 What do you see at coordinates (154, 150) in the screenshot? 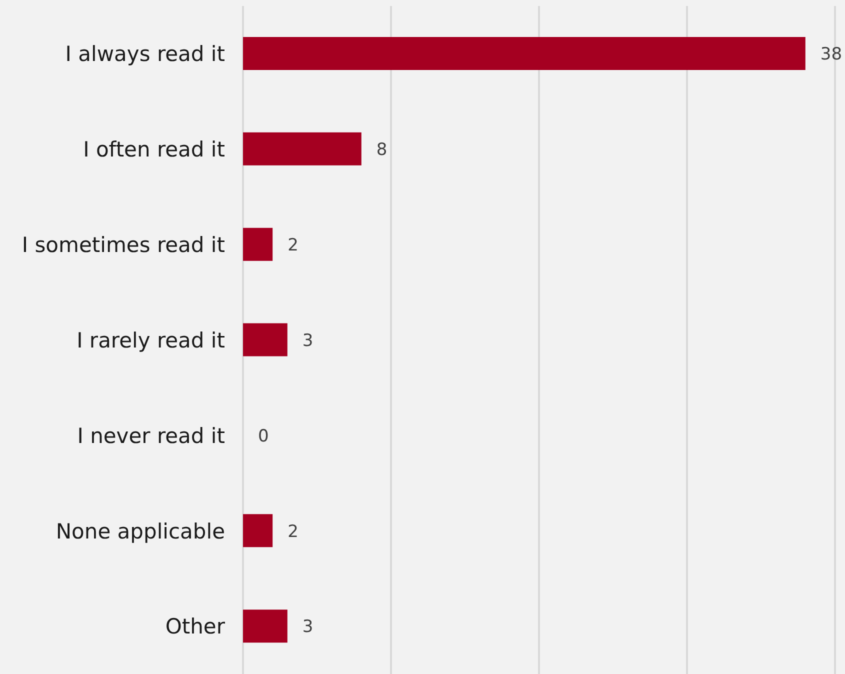
I see `y-tick-label: I often read it` at bounding box center [154, 150].